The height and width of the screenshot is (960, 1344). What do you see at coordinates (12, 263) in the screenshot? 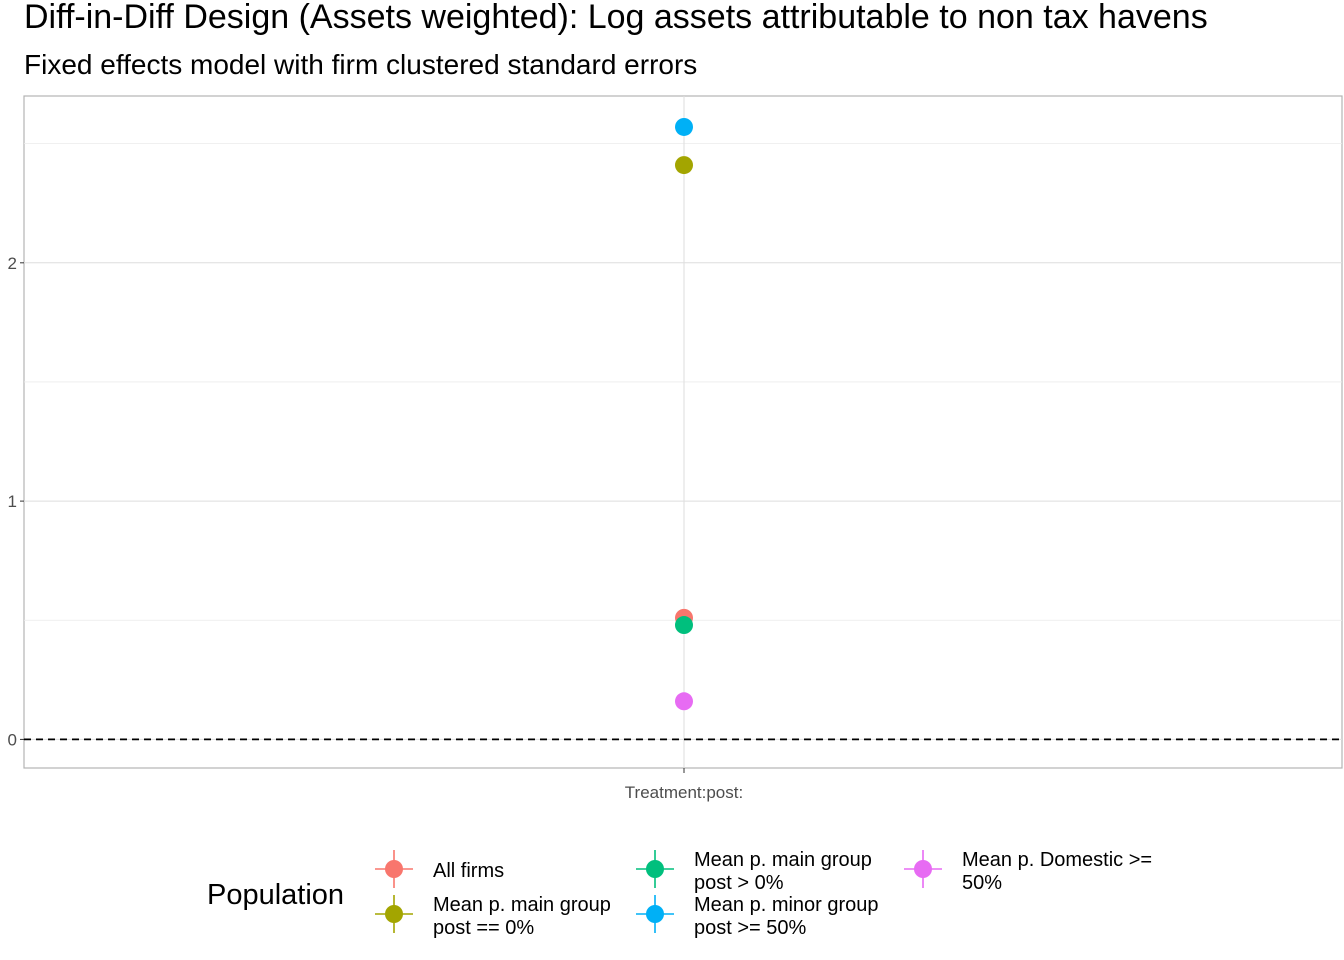
I see `y-tick-label: 2` at bounding box center [12, 263].